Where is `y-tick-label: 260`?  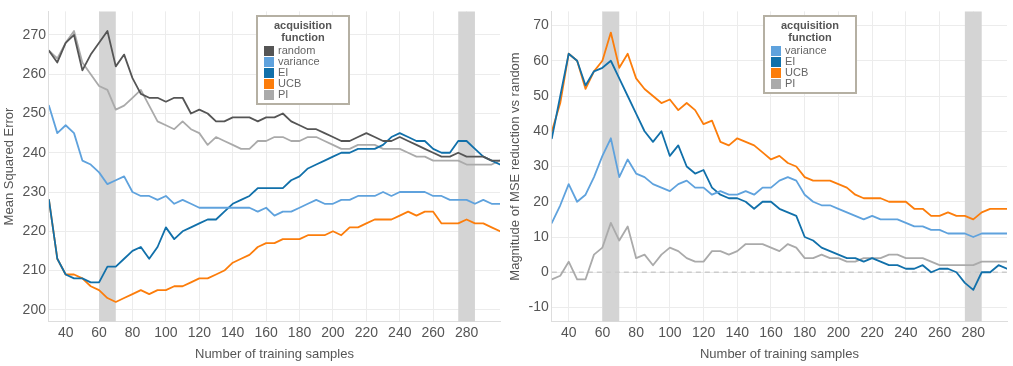
y-tick-label: 260 is located at coordinates (34, 73).